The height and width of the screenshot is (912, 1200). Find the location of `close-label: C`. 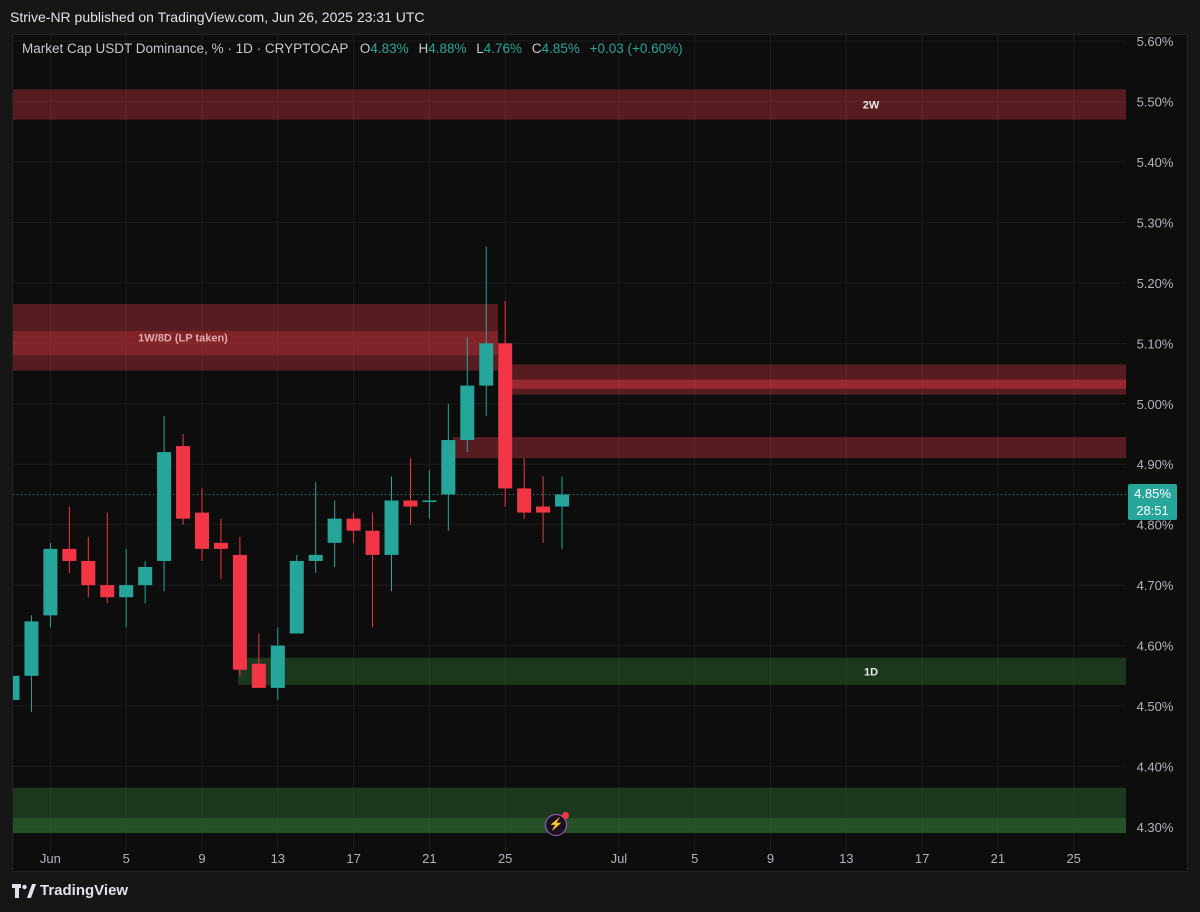

close-label: C is located at coordinates (536, 48).